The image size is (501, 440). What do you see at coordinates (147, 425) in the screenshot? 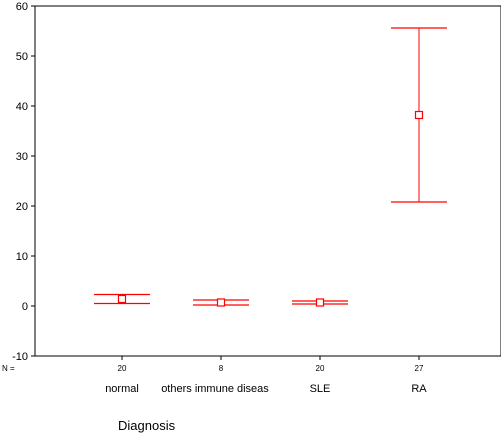
I see `x-axis-title: Diagnosis` at bounding box center [147, 425].